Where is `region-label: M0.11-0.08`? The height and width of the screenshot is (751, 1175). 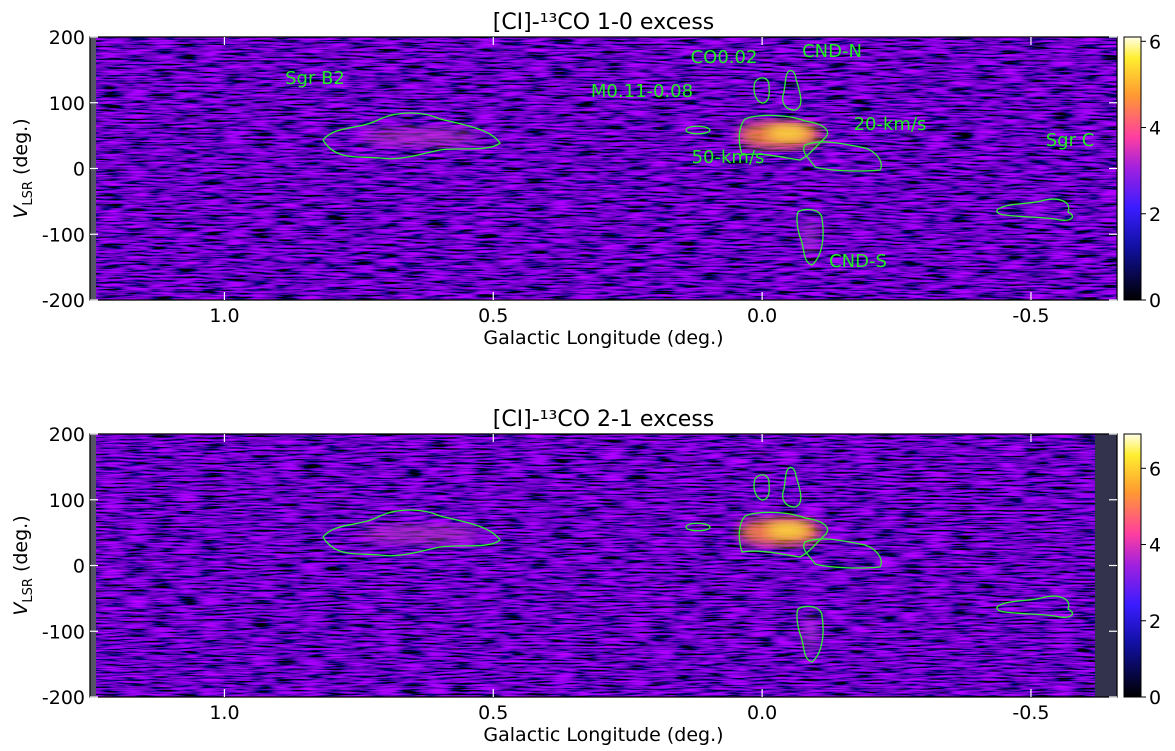
region-label: M0.11-0.08 is located at coordinates (642, 91).